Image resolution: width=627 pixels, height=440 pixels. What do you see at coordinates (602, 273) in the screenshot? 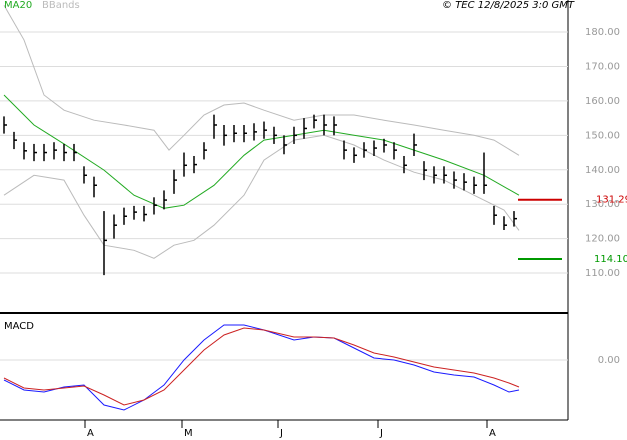
I see `y-tick-label: 110.00` at bounding box center [602, 273].